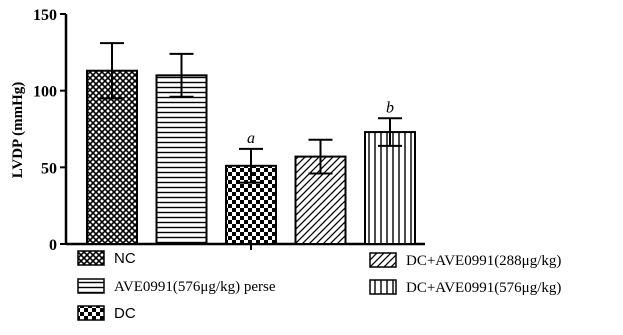  Describe the element at coordinates (390, 107) in the screenshot. I see `significance-label: b` at that location.